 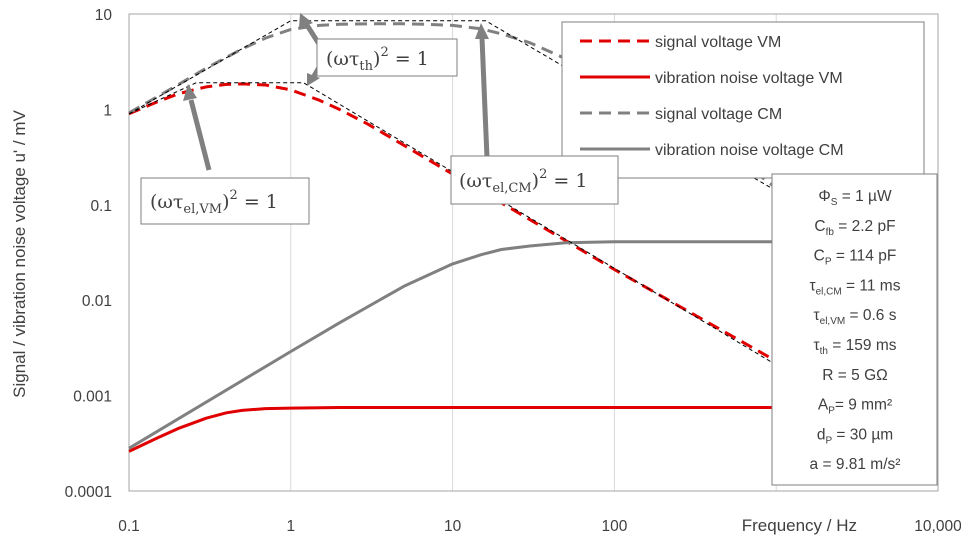 I want to click on x-tick-label: 0.1, so click(x=129, y=526).